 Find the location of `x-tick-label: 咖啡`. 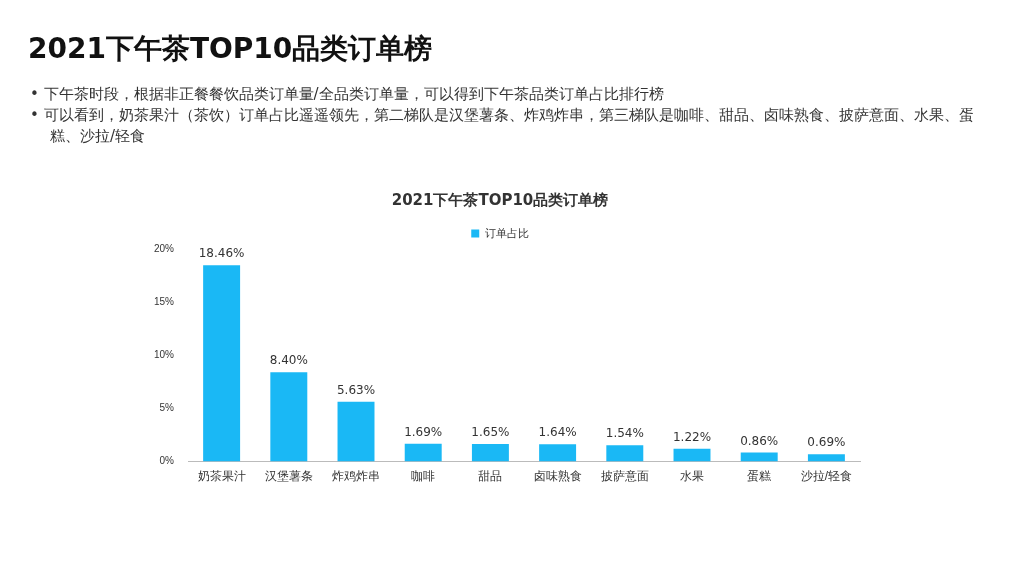

x-tick-label: 咖啡 is located at coordinates (423, 476).